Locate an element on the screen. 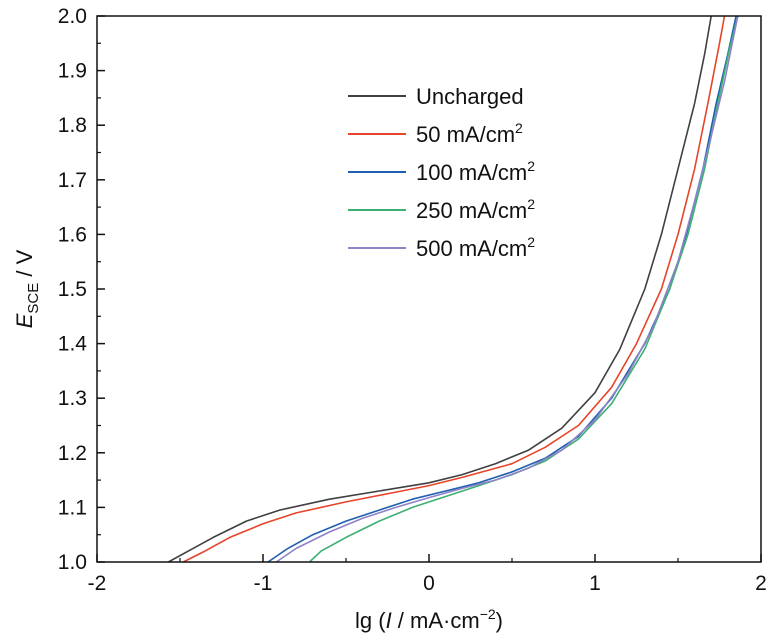 This screenshot has height=644, width=768. legend-item-2: 100 mA/cm2 is located at coordinates (441, 171).